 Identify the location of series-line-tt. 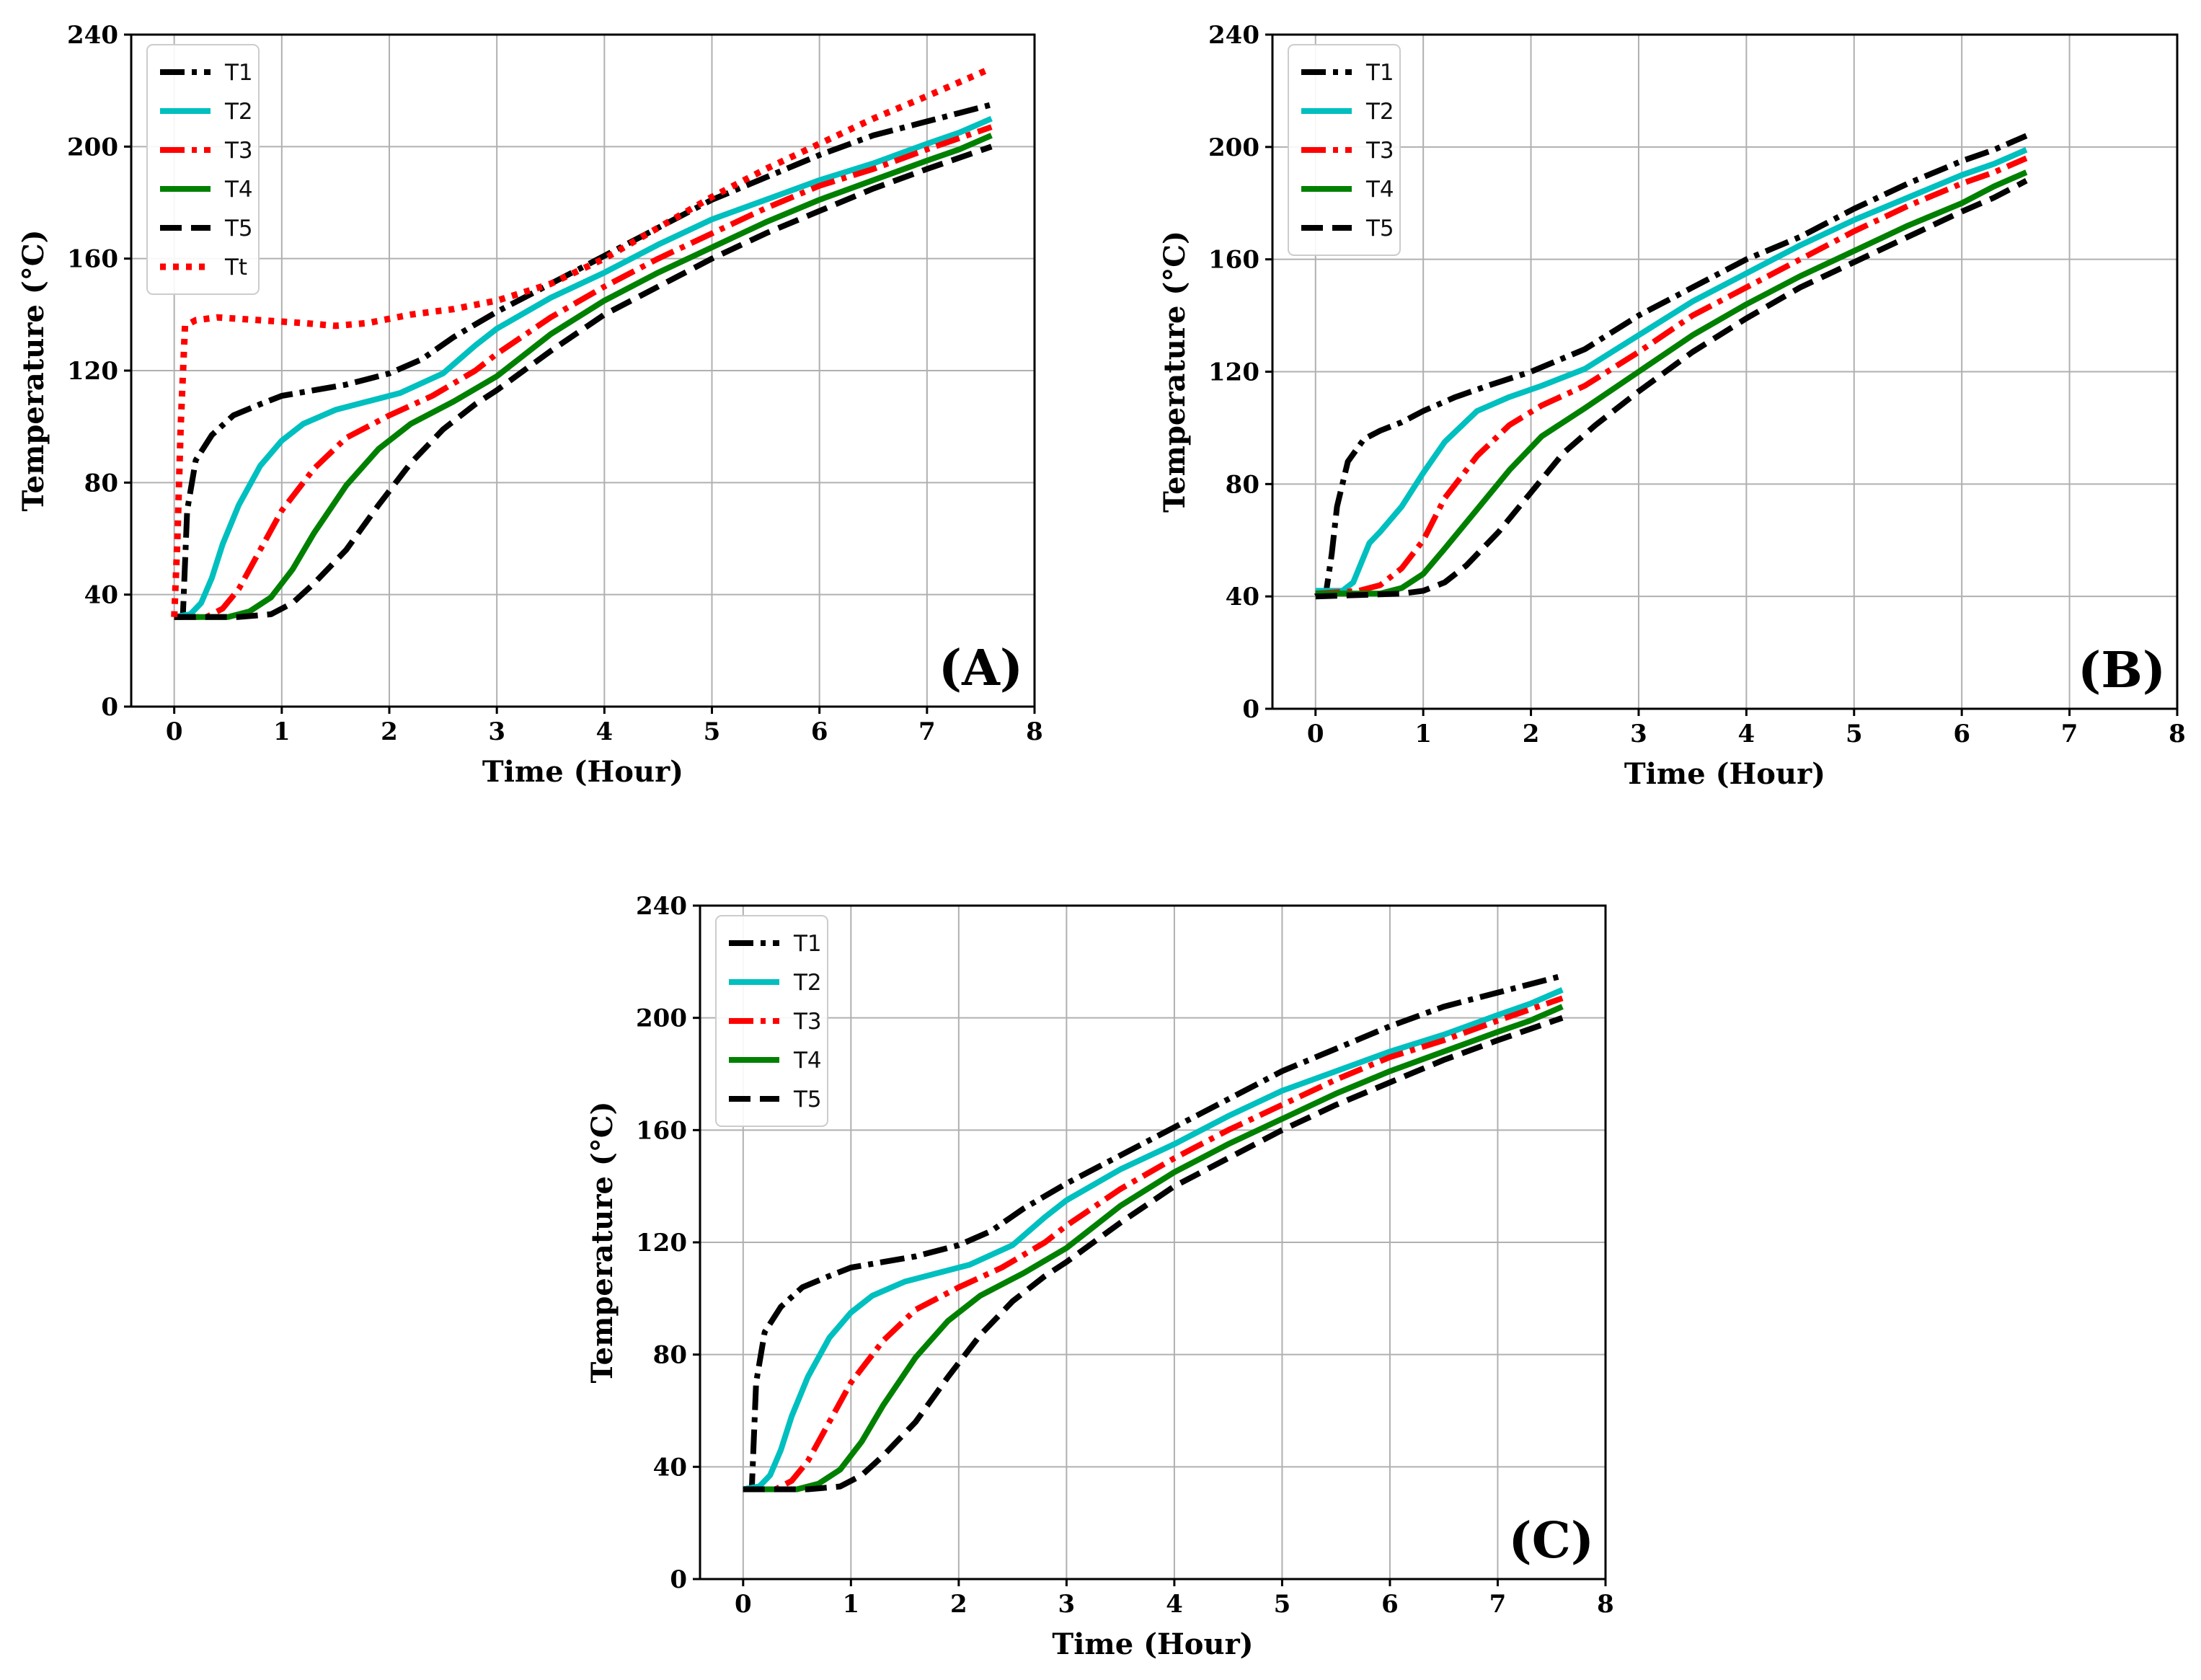
(582, 341).